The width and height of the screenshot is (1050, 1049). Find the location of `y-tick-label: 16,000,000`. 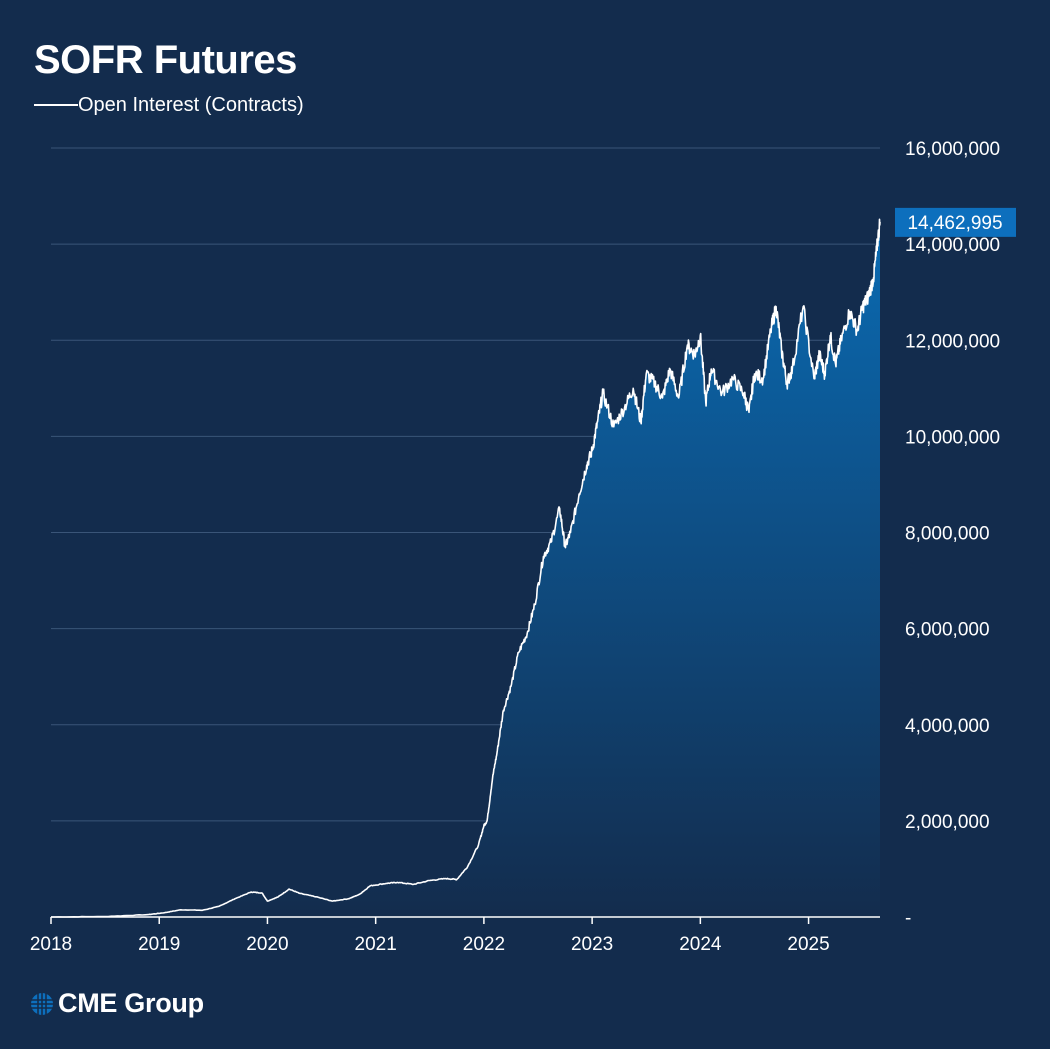

y-tick-label: 16,000,000 is located at coordinates (952, 149).